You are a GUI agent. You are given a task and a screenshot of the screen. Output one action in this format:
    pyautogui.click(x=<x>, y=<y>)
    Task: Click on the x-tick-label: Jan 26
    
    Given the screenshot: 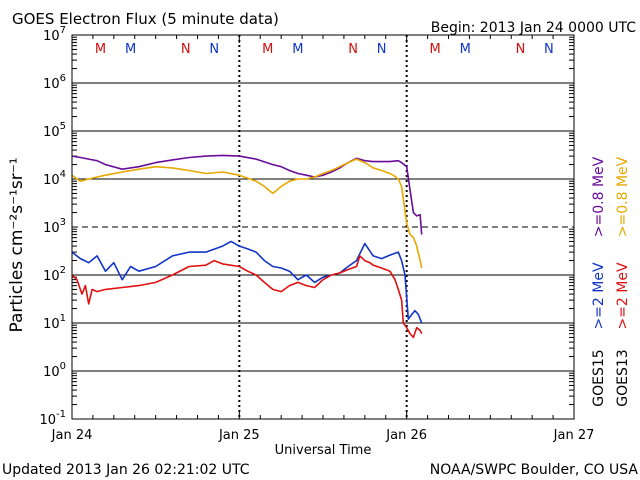 What is the action you would take?
    pyautogui.click(x=406, y=435)
    